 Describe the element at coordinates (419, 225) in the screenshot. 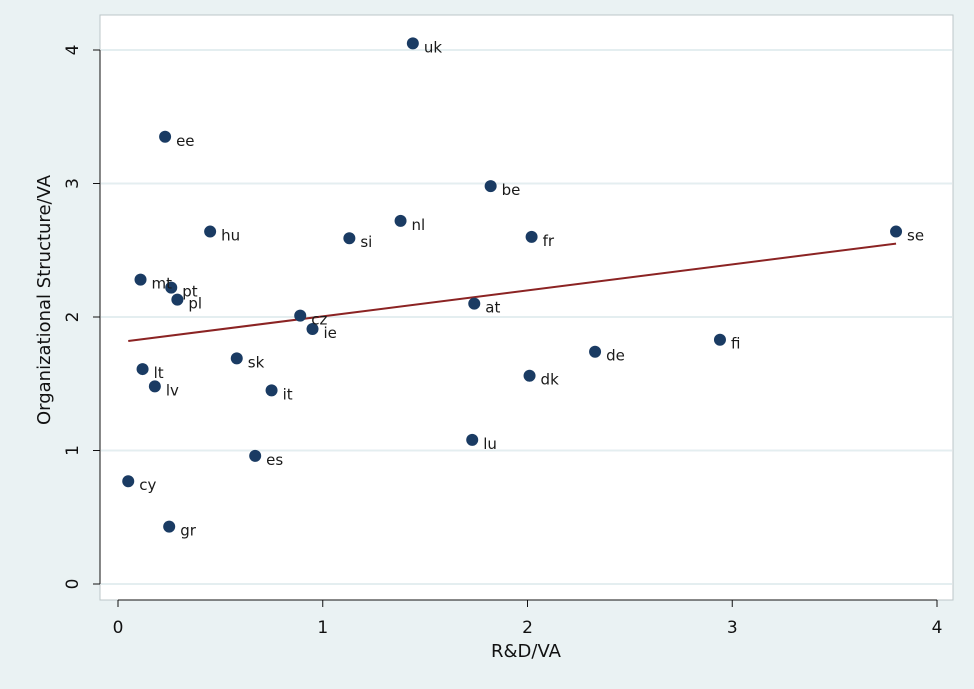

I see `data-label-nl: nl` at that location.